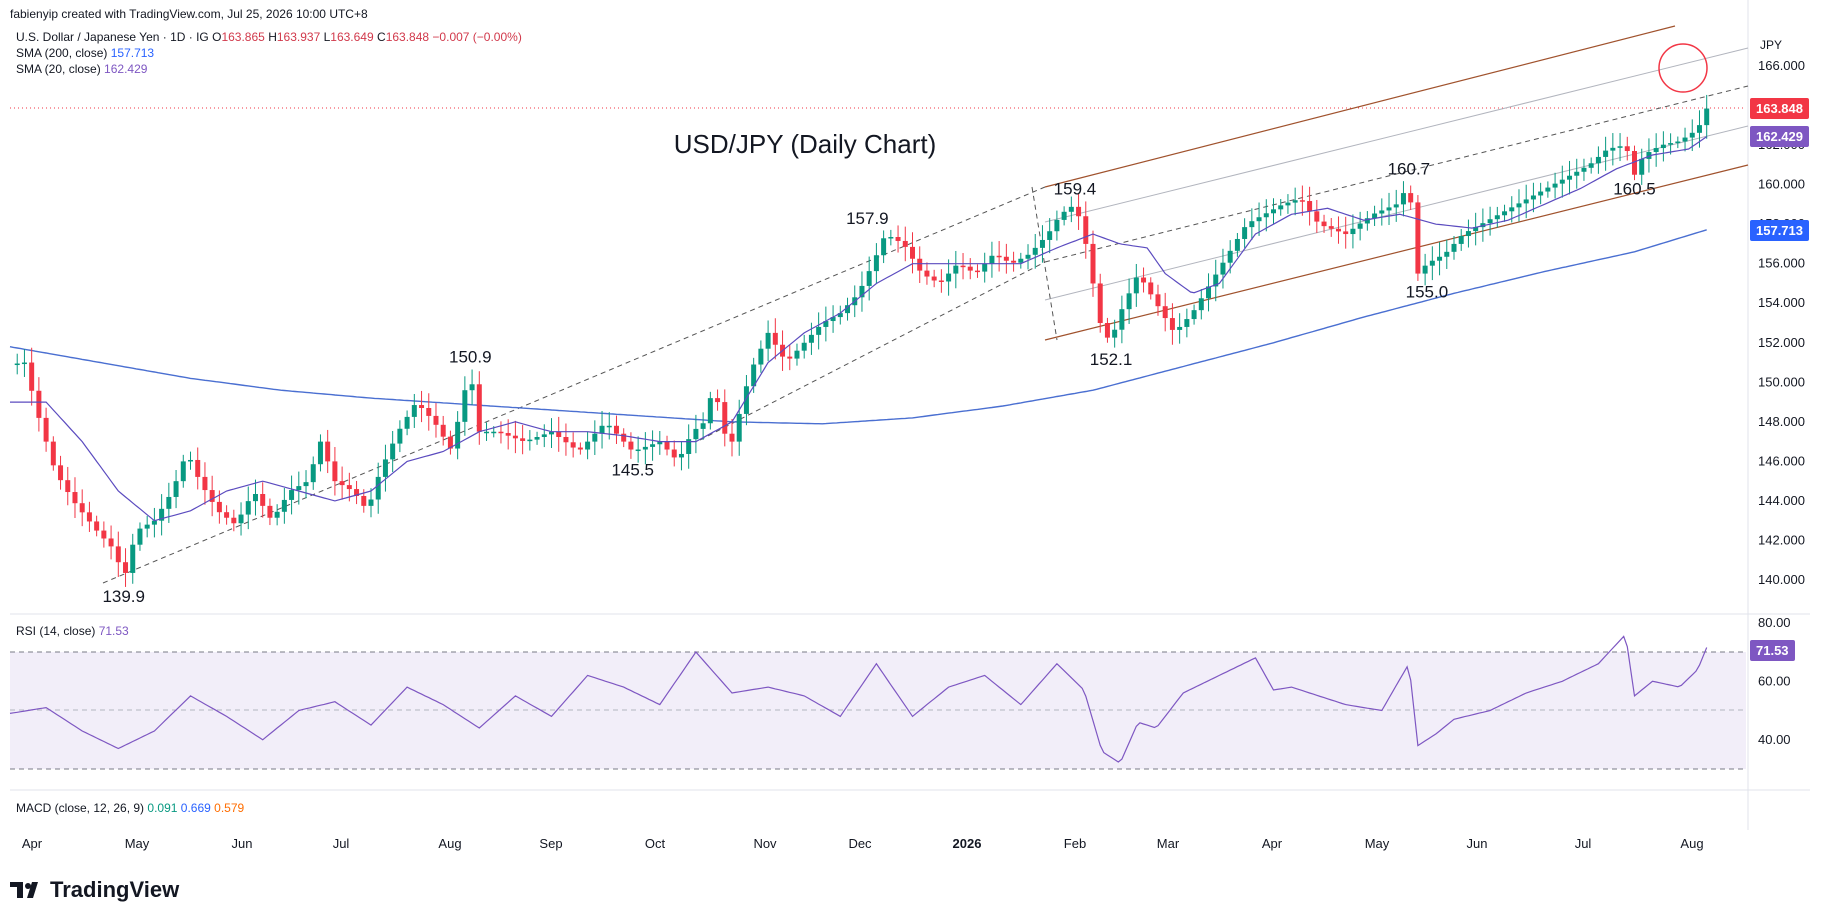  I want to click on macd-label: MACD (close, 12, 26, 9), so click(80, 808).